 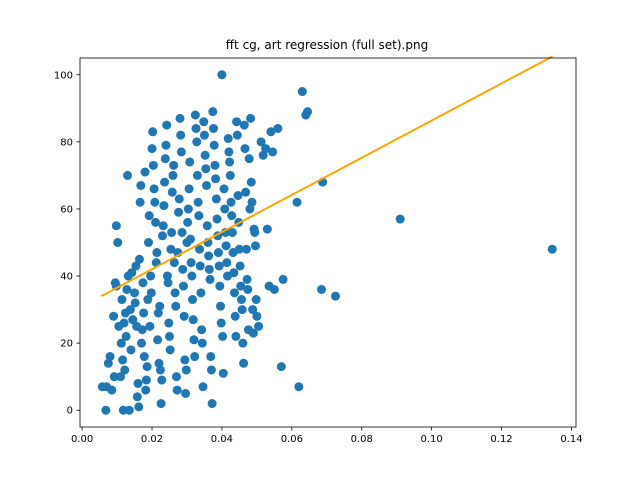 What do you see at coordinates (327, 45) in the screenshot?
I see `chart-title: fft cg, art regression (full set).png` at bounding box center [327, 45].